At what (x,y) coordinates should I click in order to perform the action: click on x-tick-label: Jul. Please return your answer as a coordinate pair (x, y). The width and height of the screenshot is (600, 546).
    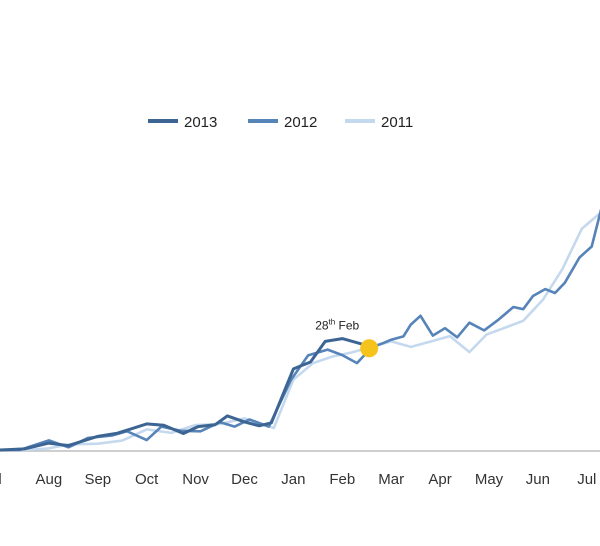
    Looking at the image, I should click on (586, 479).